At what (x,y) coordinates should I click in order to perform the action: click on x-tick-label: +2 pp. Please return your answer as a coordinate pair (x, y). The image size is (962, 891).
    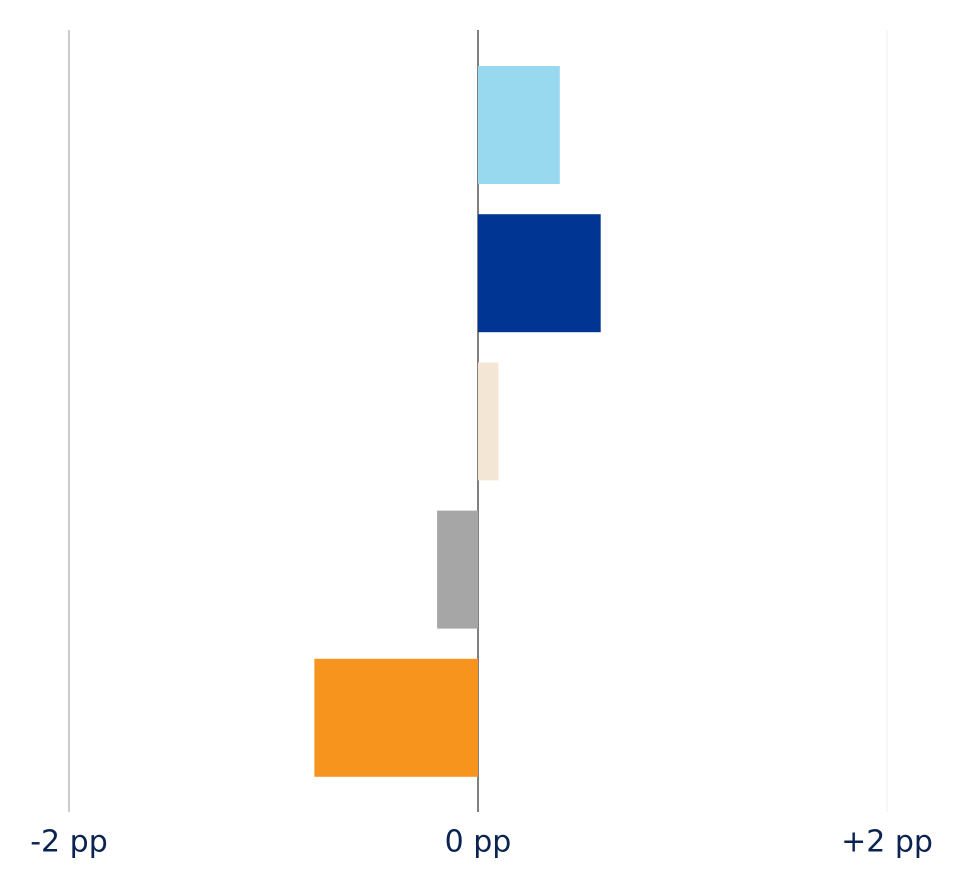
    Looking at the image, I should click on (887, 842).